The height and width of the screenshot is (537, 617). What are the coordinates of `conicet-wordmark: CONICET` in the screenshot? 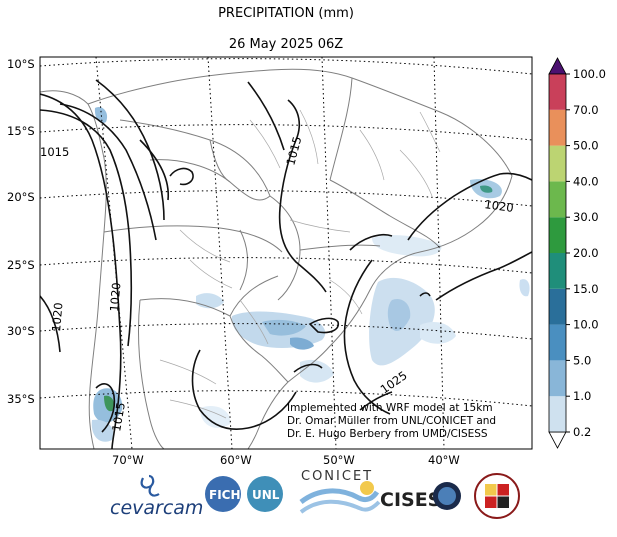 It's located at (337, 476).